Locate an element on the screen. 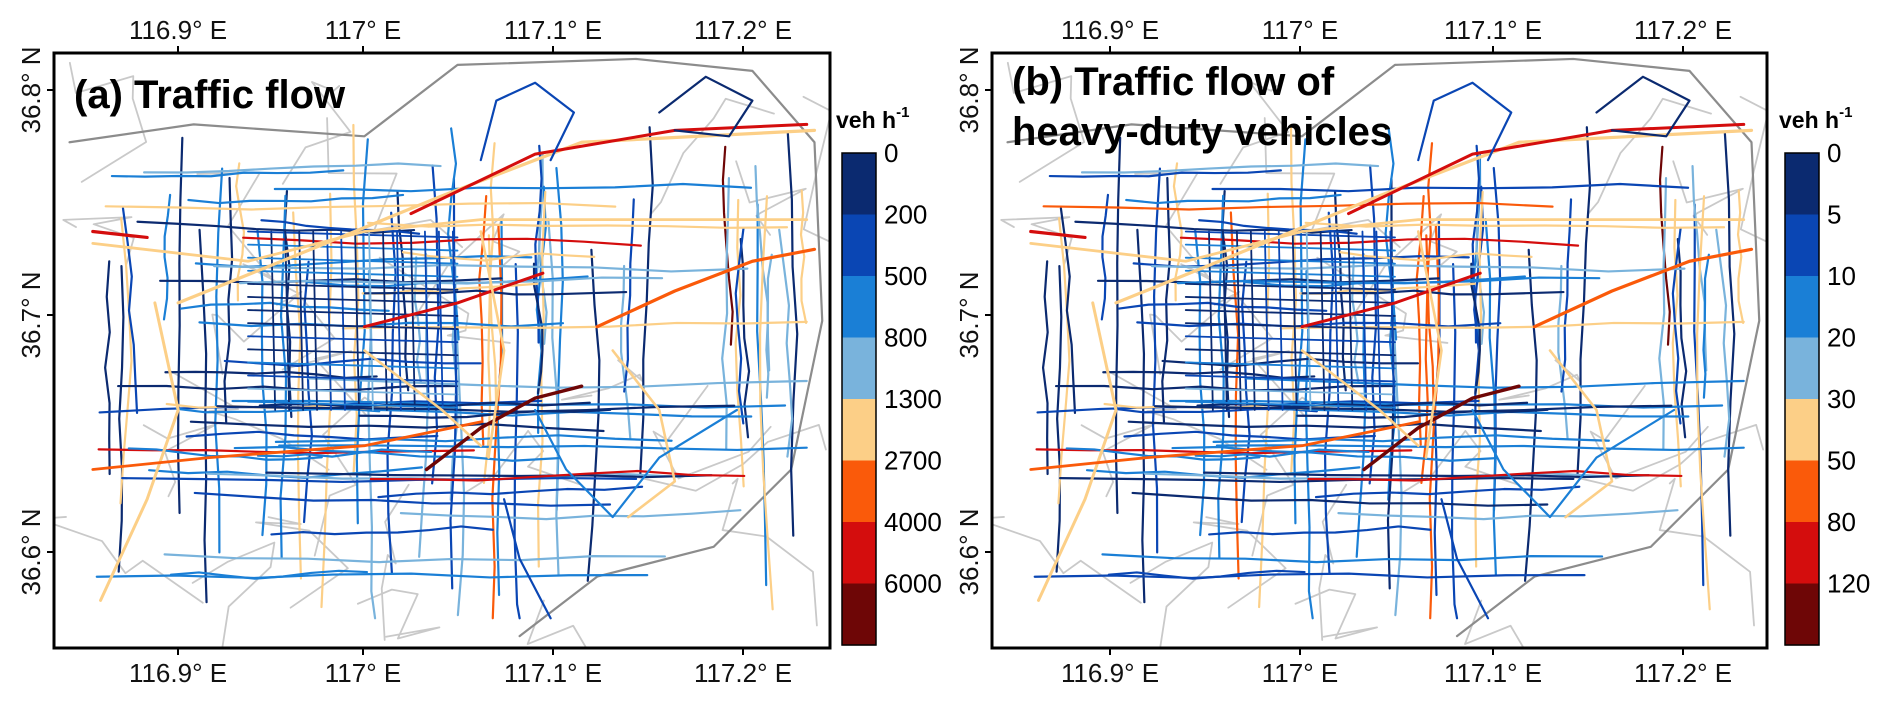 Image resolution: width=1892 pixels, height=704 pixels. lat-tick-label: 36.8° N is located at coordinates (969, 89).